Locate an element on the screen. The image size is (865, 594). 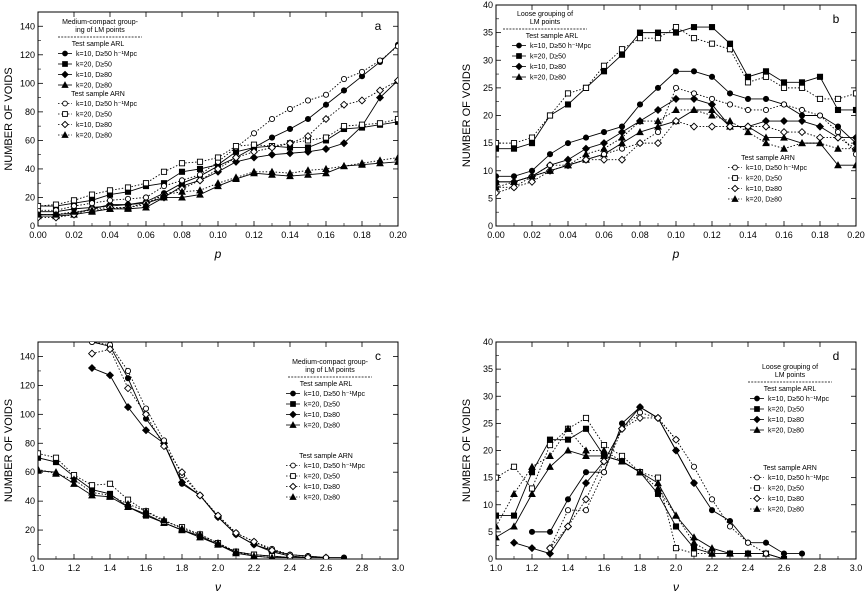
y-tick-label: 30 is located at coordinates (488, 60).